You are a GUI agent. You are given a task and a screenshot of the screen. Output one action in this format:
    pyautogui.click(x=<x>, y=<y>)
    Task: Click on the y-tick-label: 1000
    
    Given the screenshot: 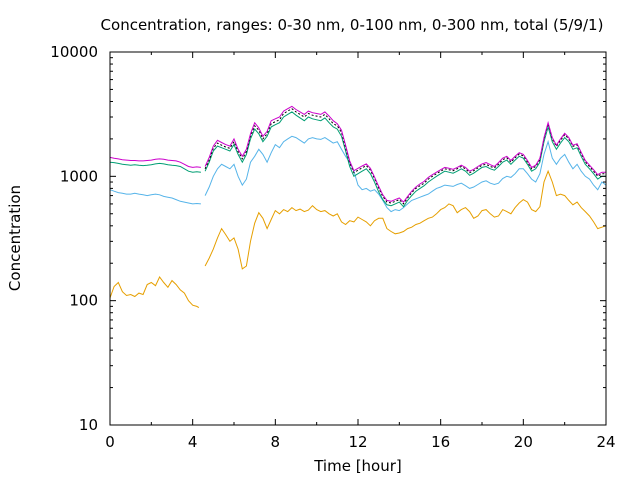 What is the action you would take?
    pyautogui.click(x=79, y=176)
    